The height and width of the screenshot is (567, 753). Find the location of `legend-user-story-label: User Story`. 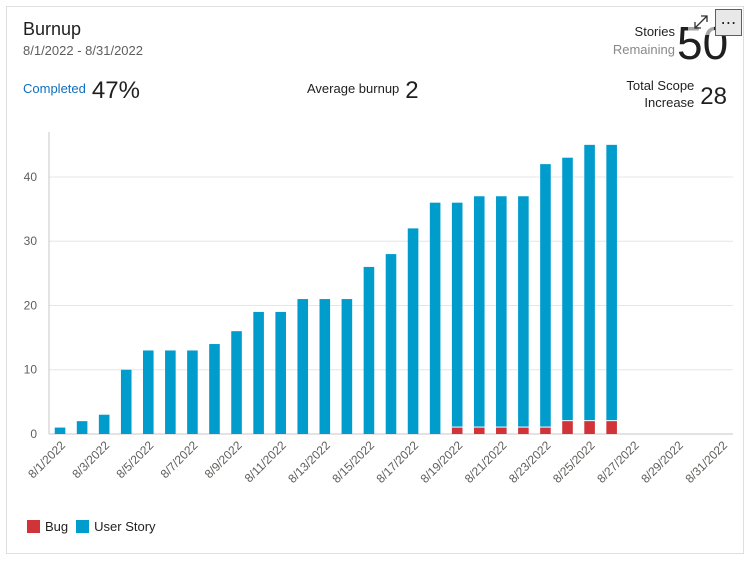

legend-user-story-label: User Story is located at coordinates (125, 526).